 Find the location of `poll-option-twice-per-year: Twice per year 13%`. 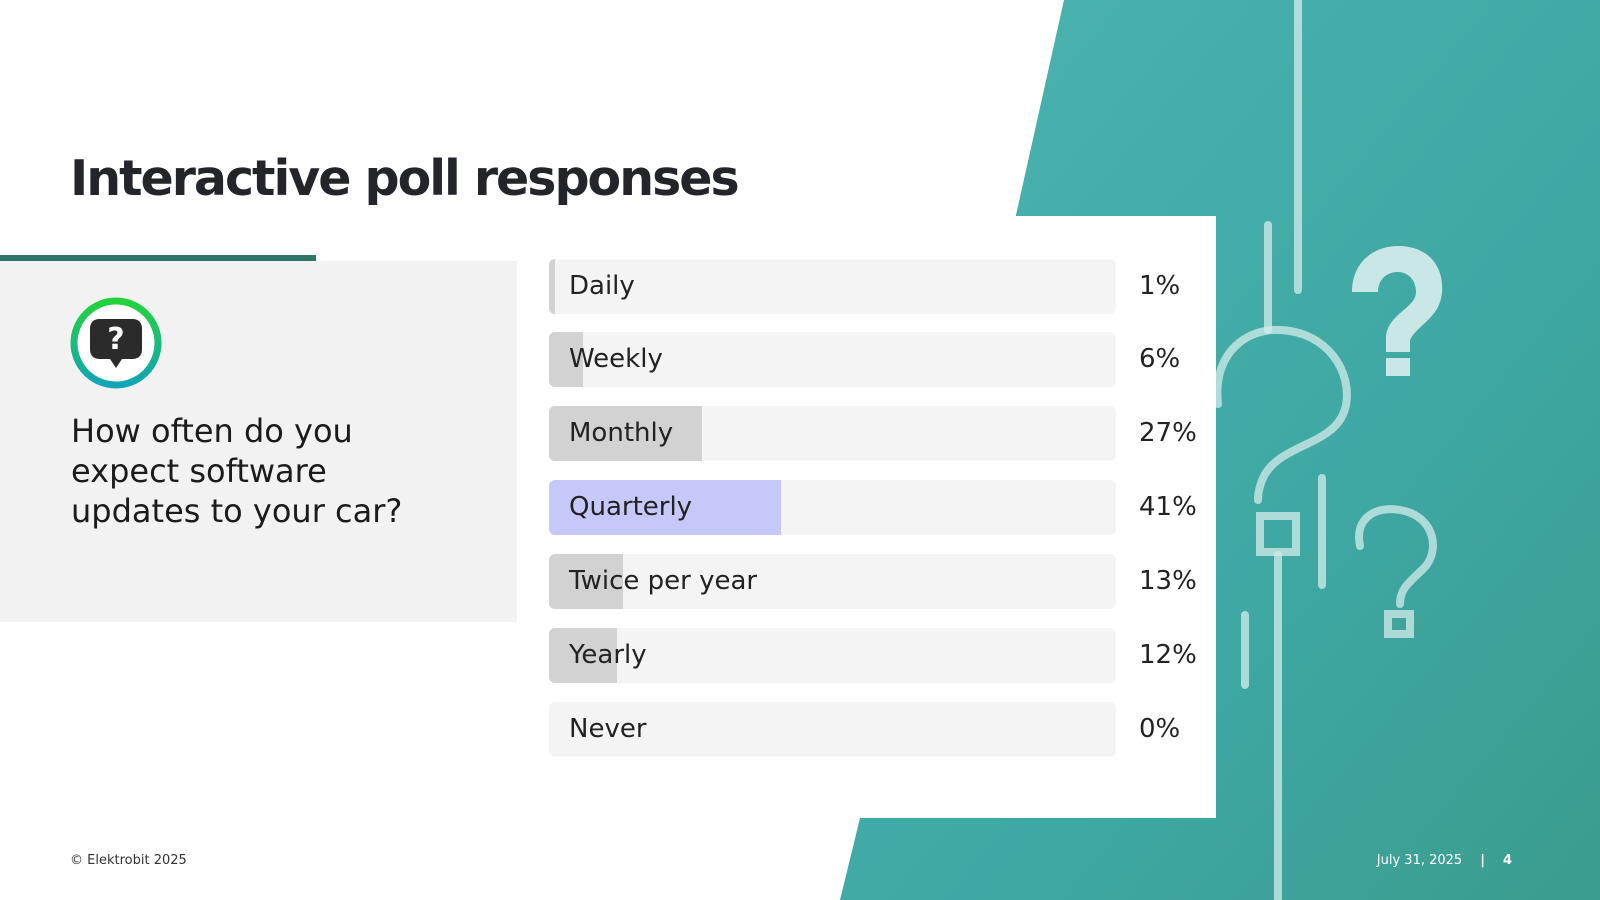

poll-option-twice-per-year: Twice per year 13% is located at coordinates (873, 581).